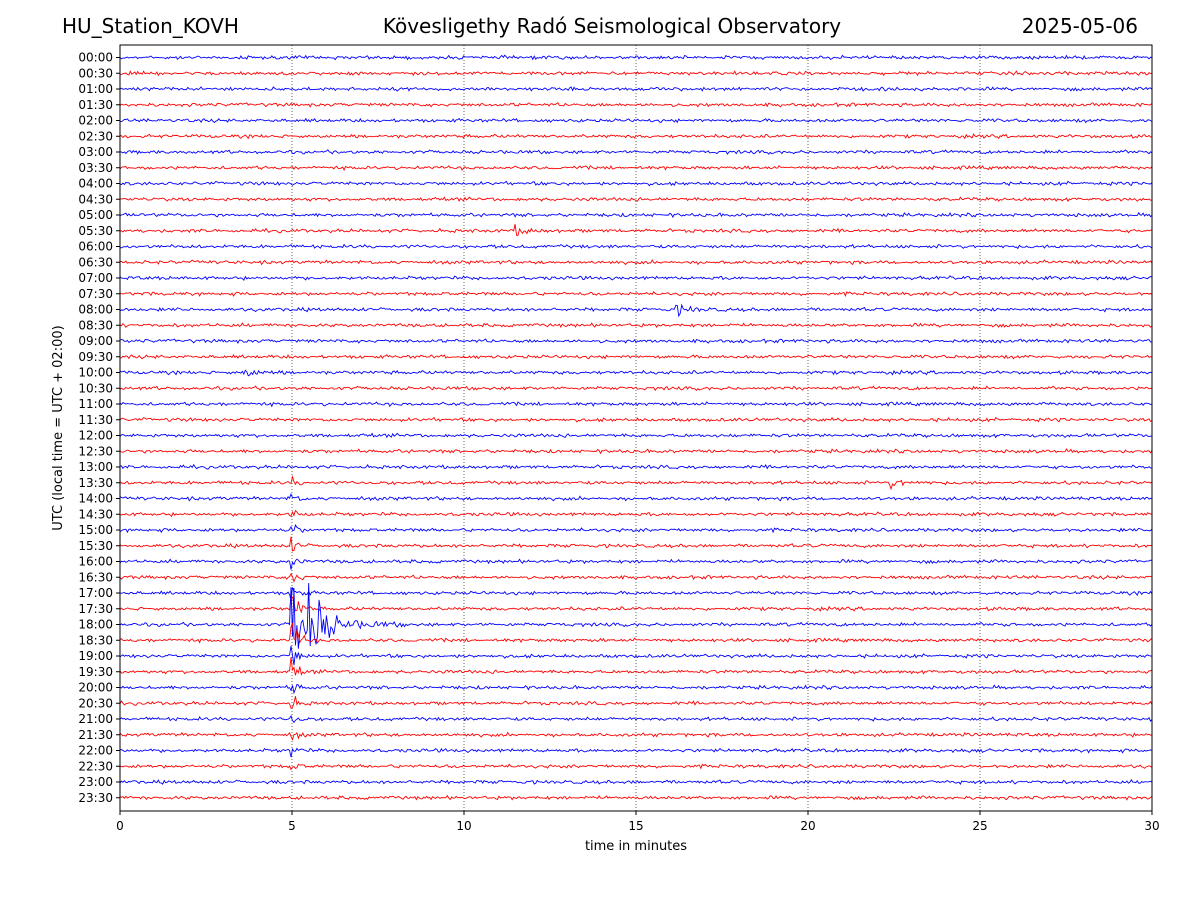  I want to click on x-axis-label: time in minutes, so click(636, 846).